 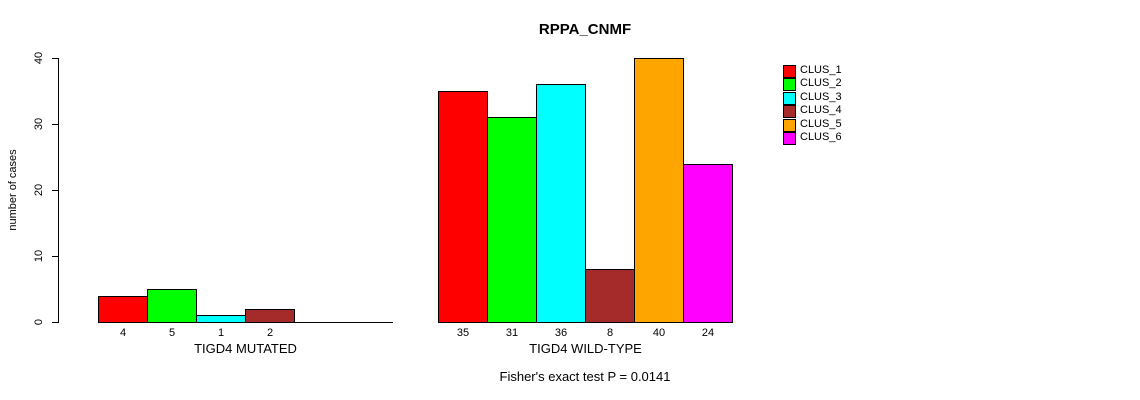 I want to click on y-axis-line, so click(x=58, y=190).